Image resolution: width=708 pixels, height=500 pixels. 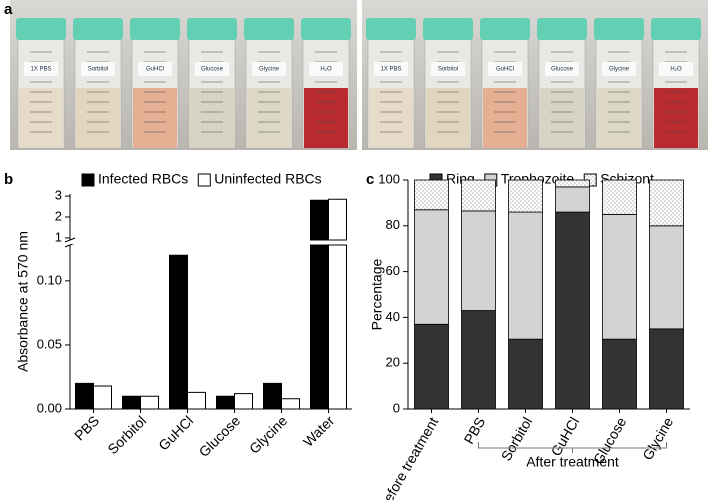 I want to click on break-gap, so click(x=212, y=242).